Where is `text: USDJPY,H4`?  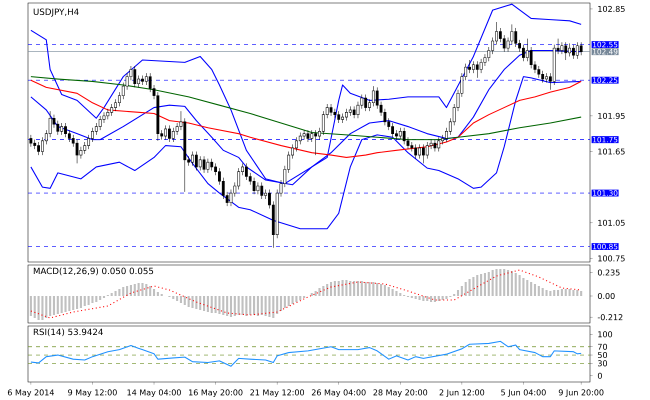
text: USDJPY,H4 is located at coordinates (56, 12).